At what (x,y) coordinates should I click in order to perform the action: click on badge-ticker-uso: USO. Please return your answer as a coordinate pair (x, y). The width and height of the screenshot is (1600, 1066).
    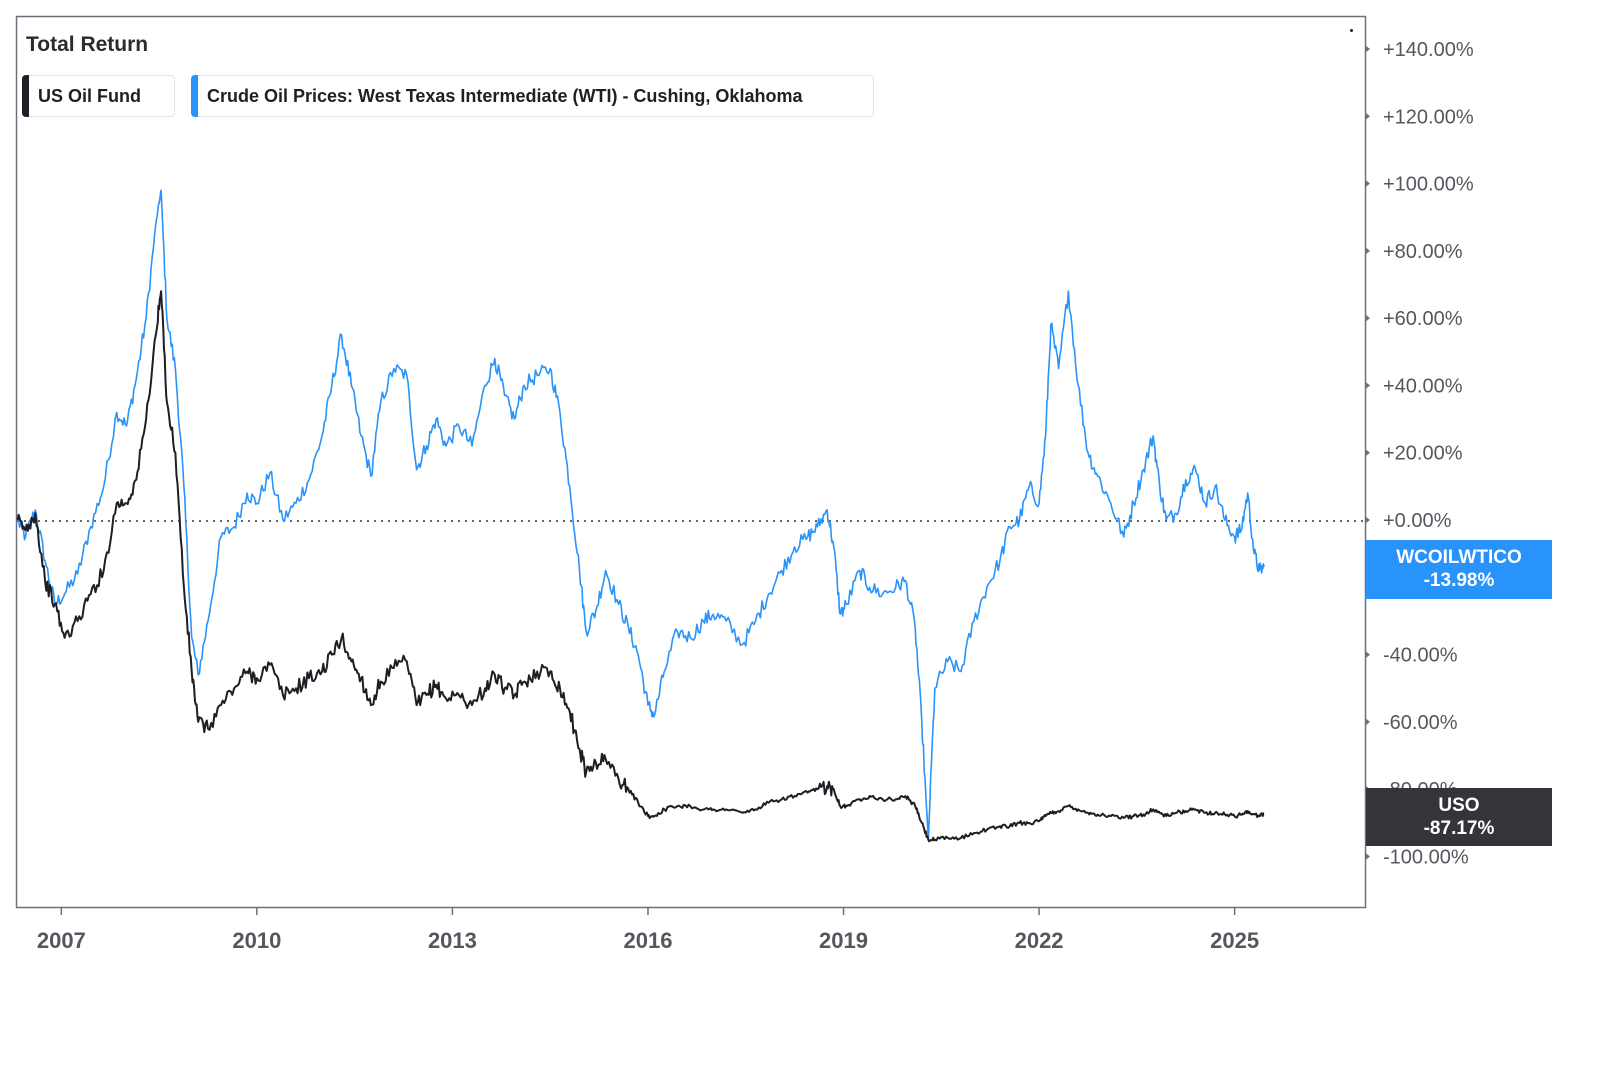
    Looking at the image, I should click on (1459, 805).